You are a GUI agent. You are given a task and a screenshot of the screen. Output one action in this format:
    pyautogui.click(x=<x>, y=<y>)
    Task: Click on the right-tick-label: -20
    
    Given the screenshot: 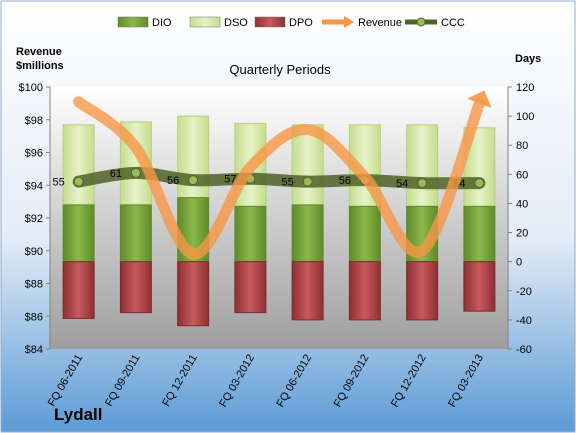 What is the action you would take?
    pyautogui.click(x=524, y=292)
    